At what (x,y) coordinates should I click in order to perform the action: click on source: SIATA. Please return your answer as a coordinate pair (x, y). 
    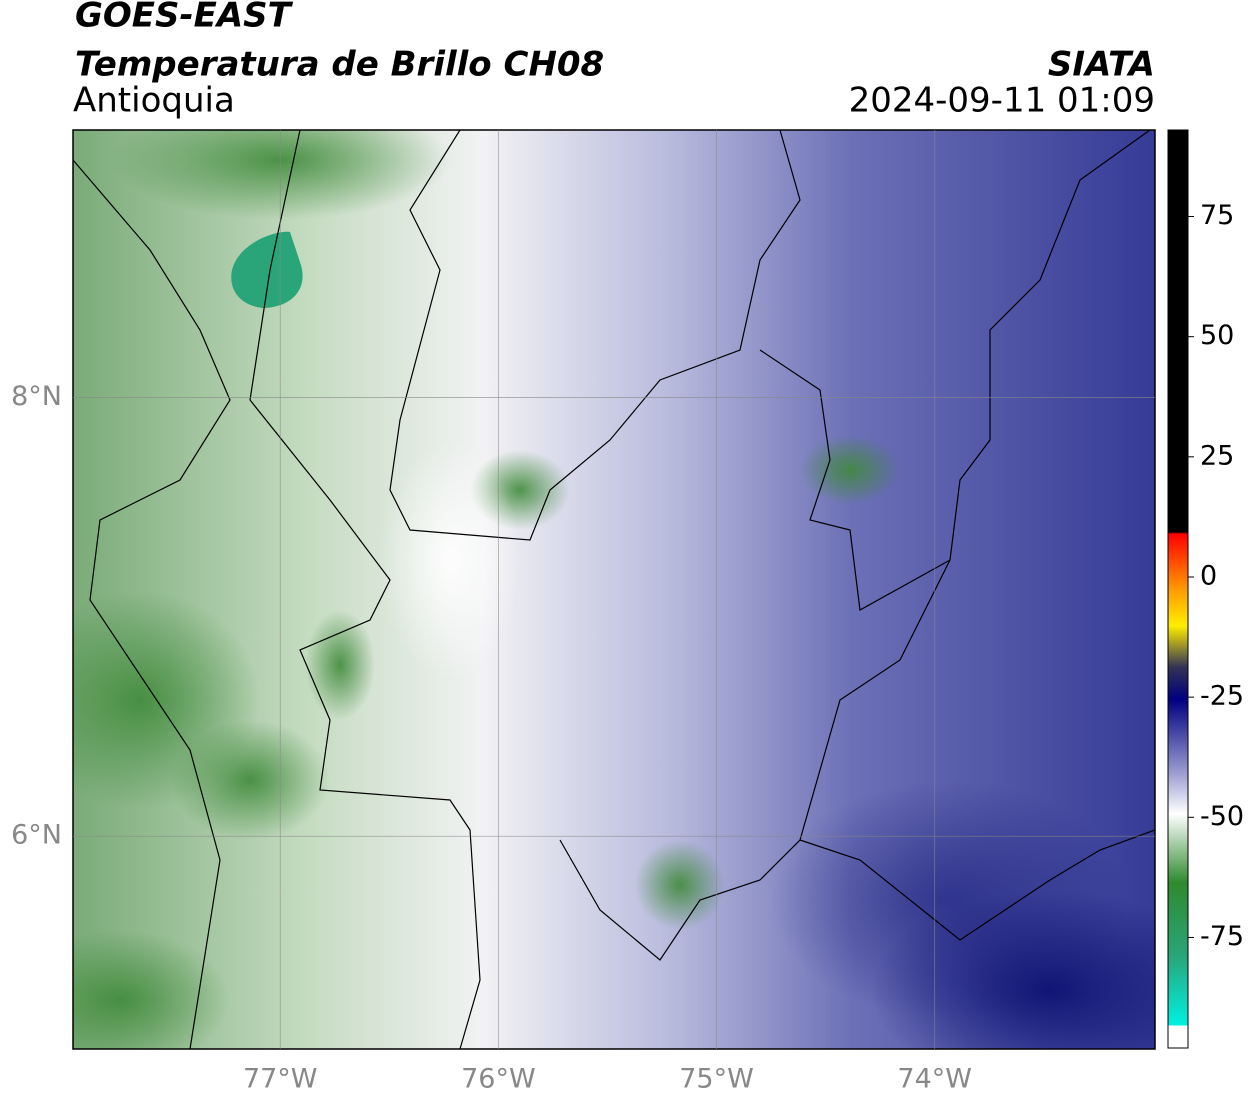
    Looking at the image, I should click on (1101, 65).